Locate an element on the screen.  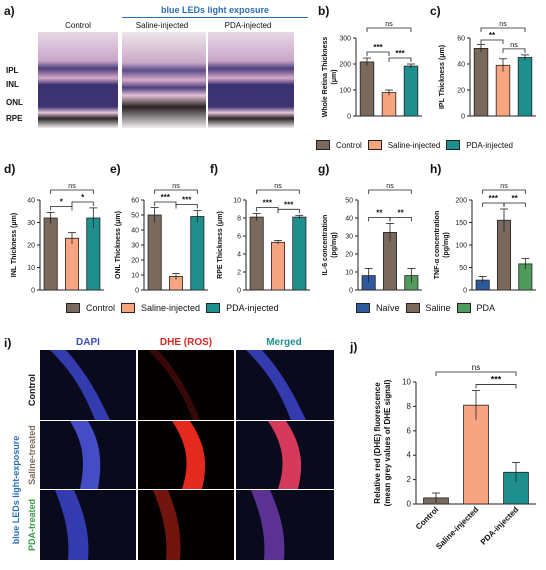
chart-onl: 0 10 20 30 40 50 60 ONL Thickness (μm) *** ***ns is located at coordinates (161, 239).